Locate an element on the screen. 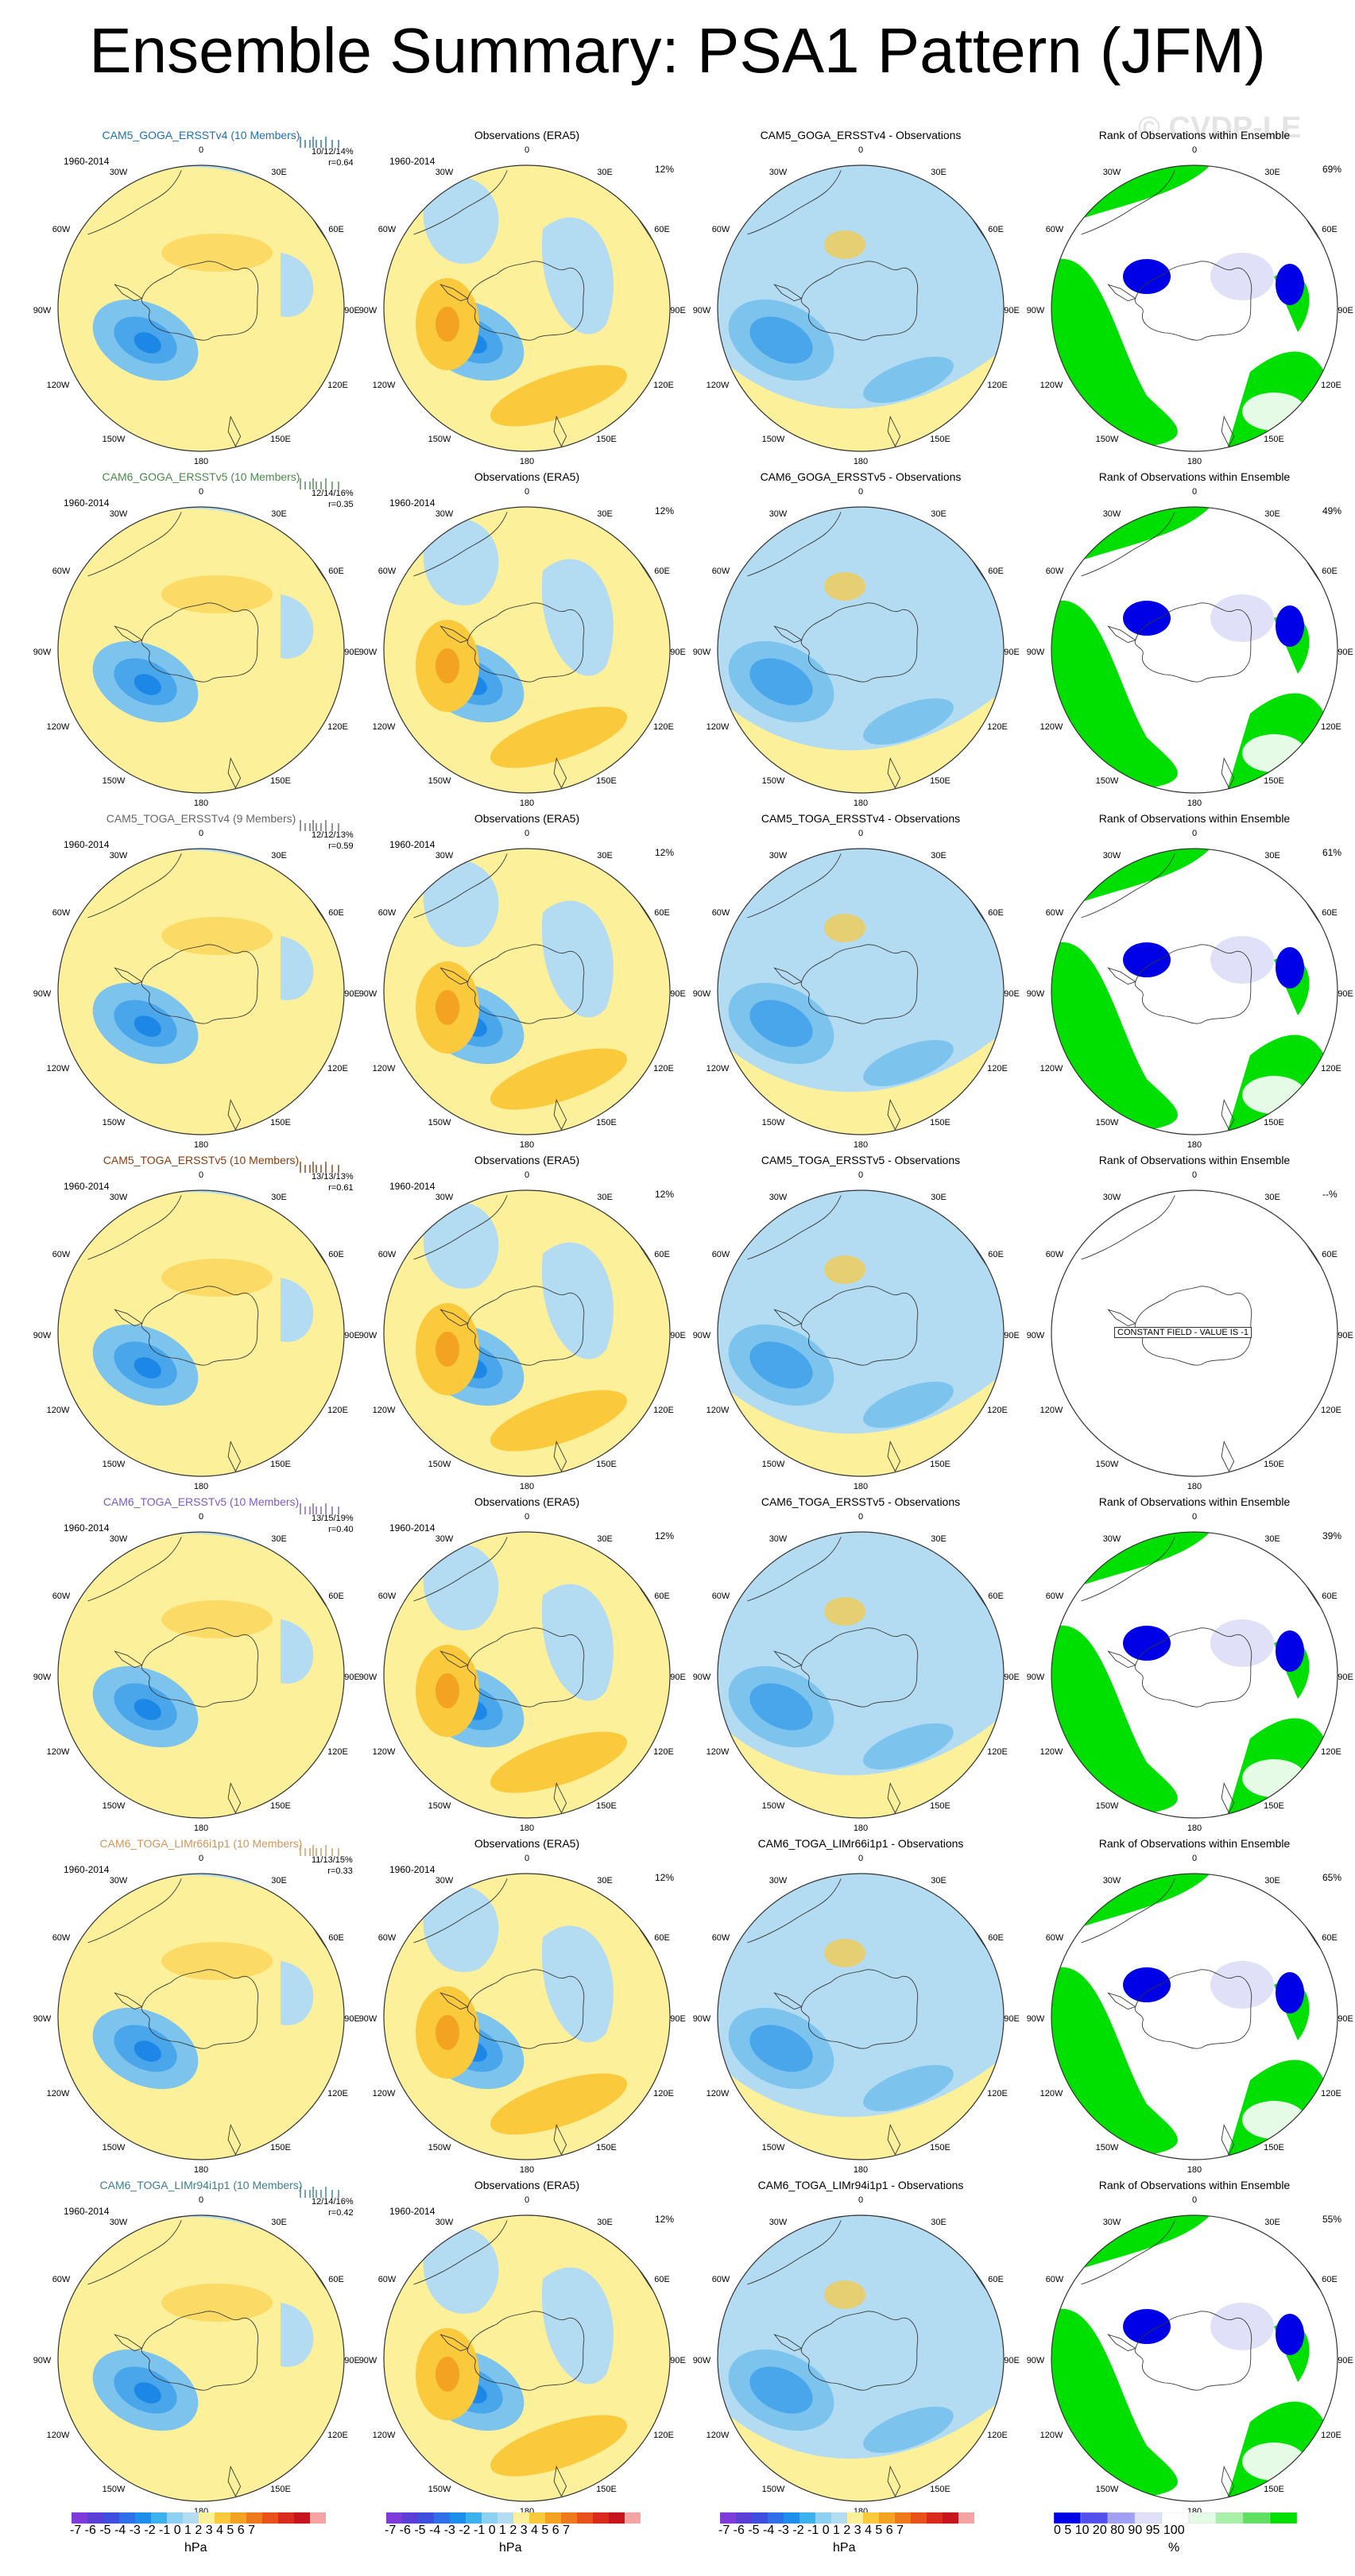  rank-percent: 55% is located at coordinates (1332, 2219).